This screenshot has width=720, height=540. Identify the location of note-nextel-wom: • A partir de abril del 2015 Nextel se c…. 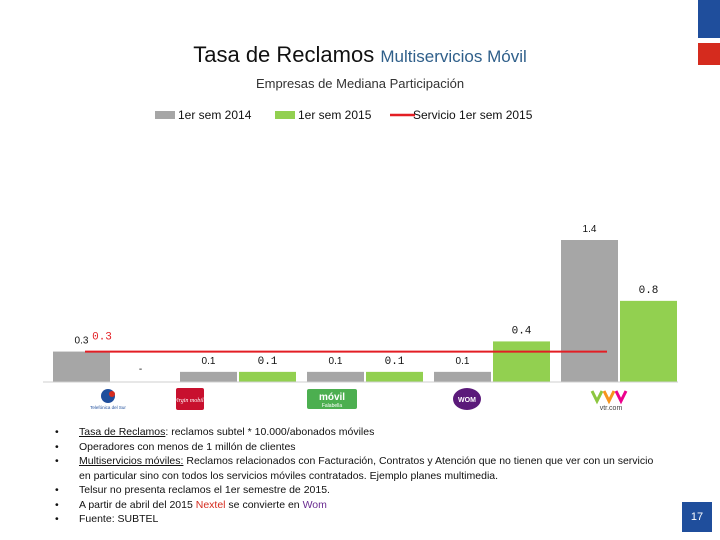
(355, 505).